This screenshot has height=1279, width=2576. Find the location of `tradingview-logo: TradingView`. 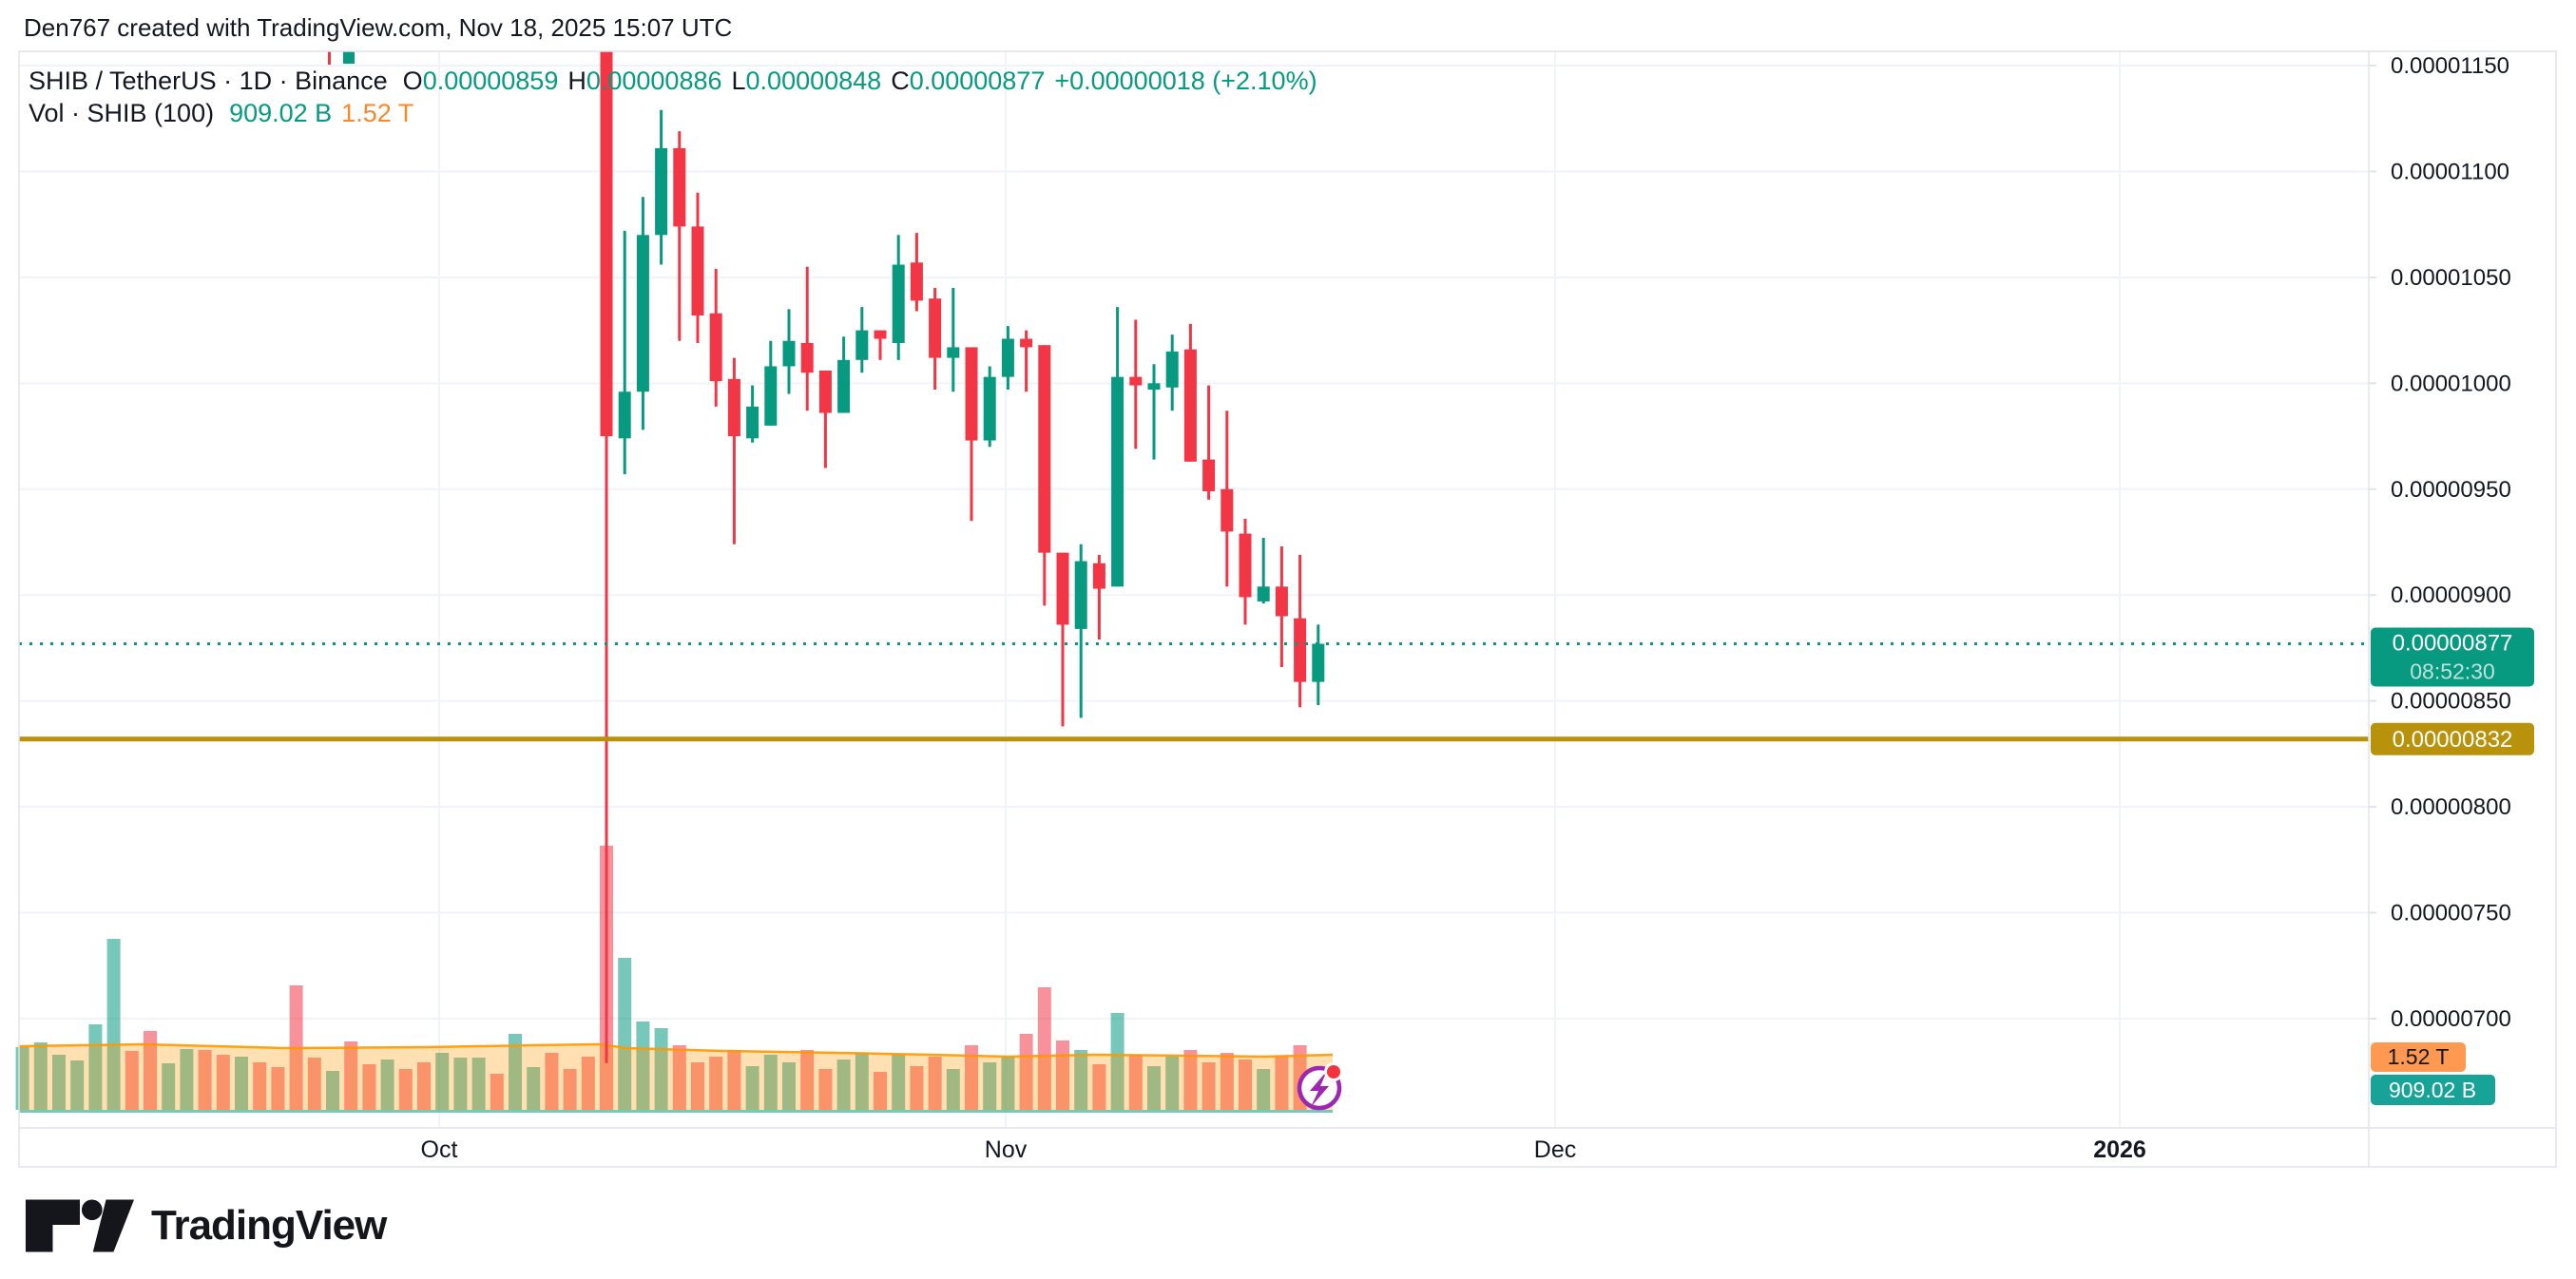

tradingview-logo: TradingView is located at coordinates (205, 1225).